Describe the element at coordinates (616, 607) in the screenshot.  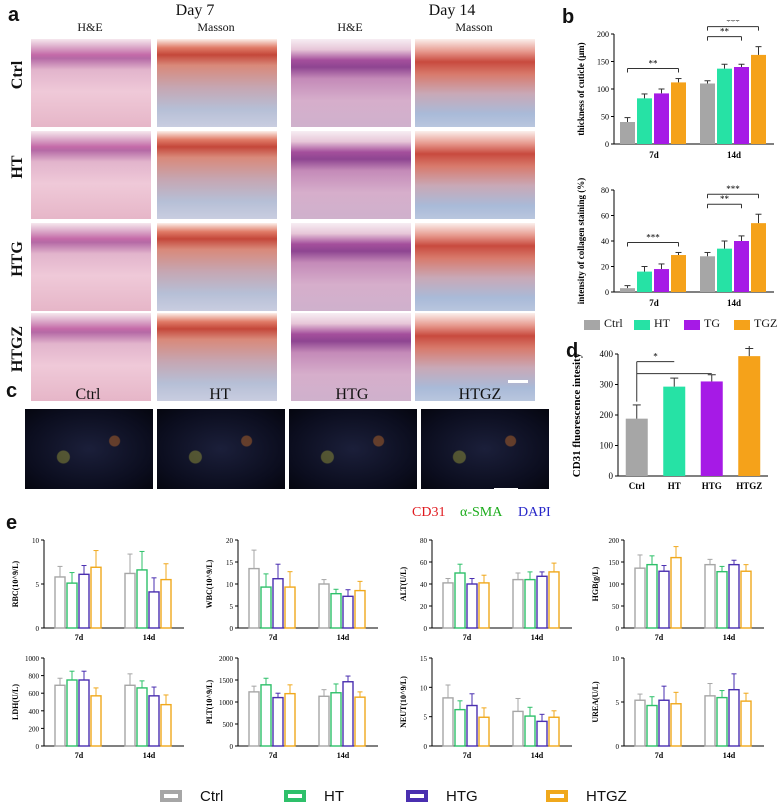
I see `e4-ytick-label: 50` at that location.